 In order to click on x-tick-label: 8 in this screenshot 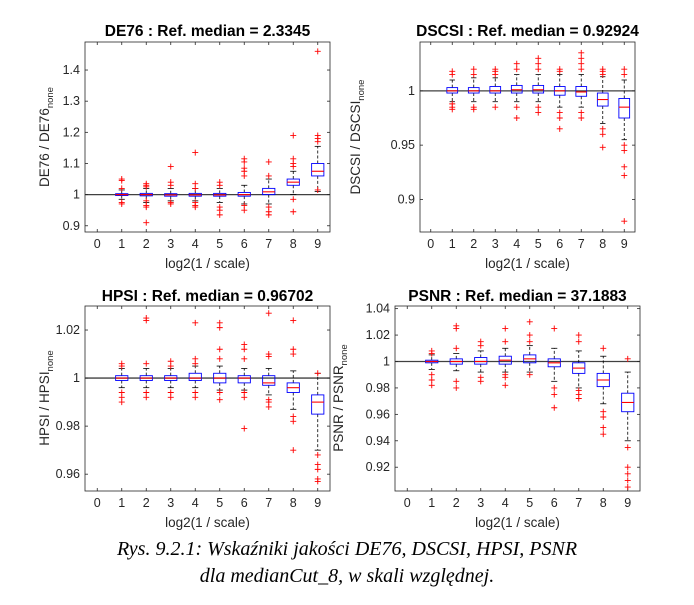, I will do `click(602, 244)`.